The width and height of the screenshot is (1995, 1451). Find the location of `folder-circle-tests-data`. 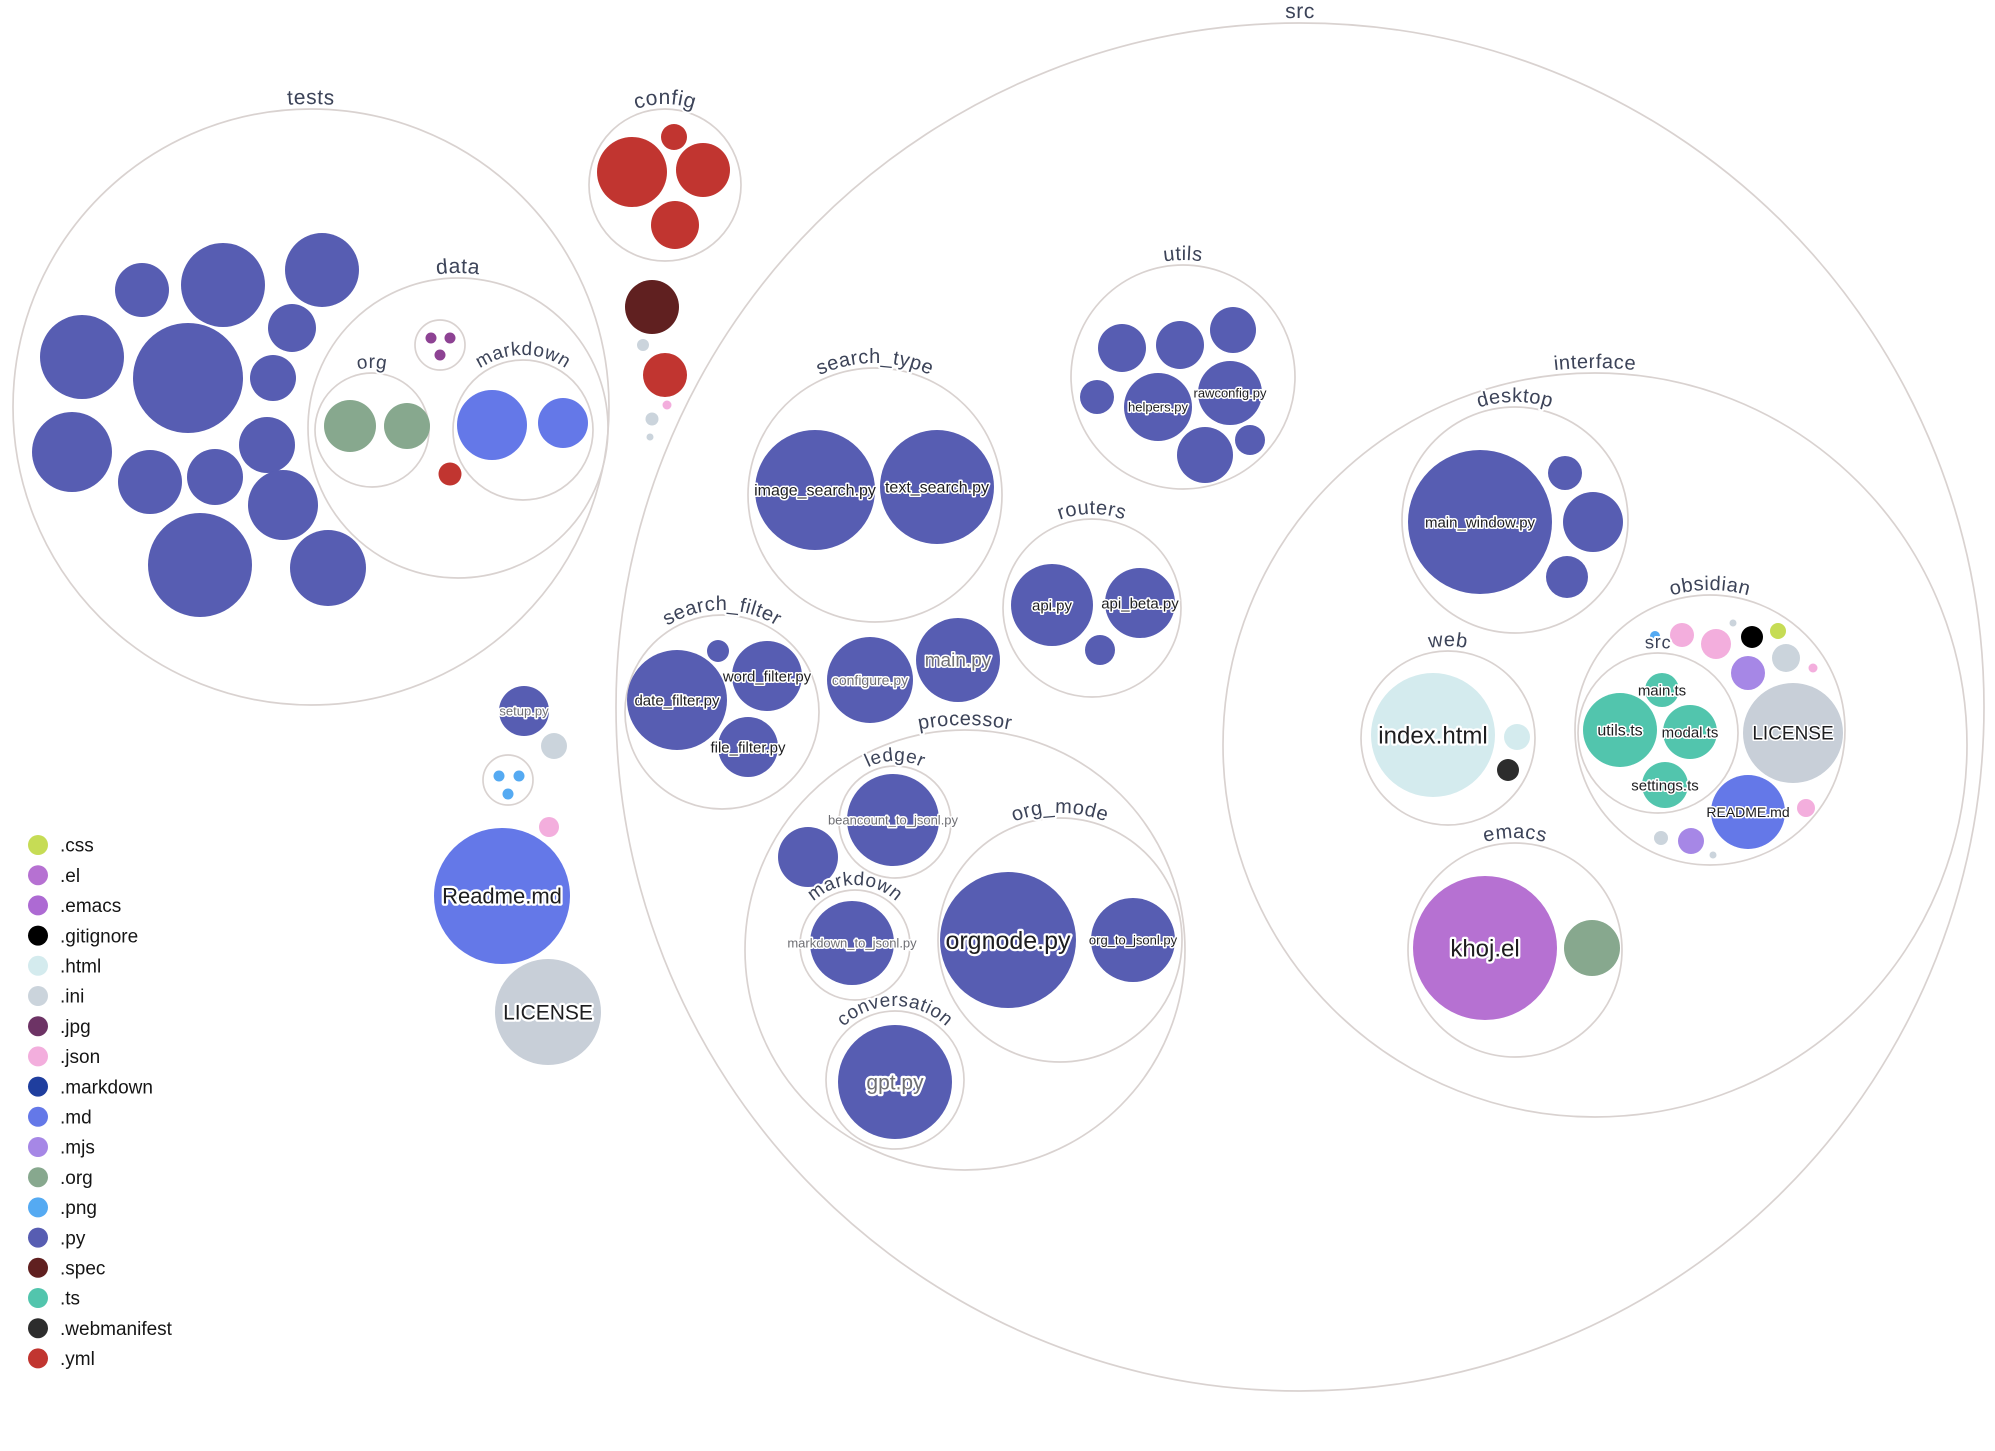

folder-circle-tests-data is located at coordinates (458, 428).